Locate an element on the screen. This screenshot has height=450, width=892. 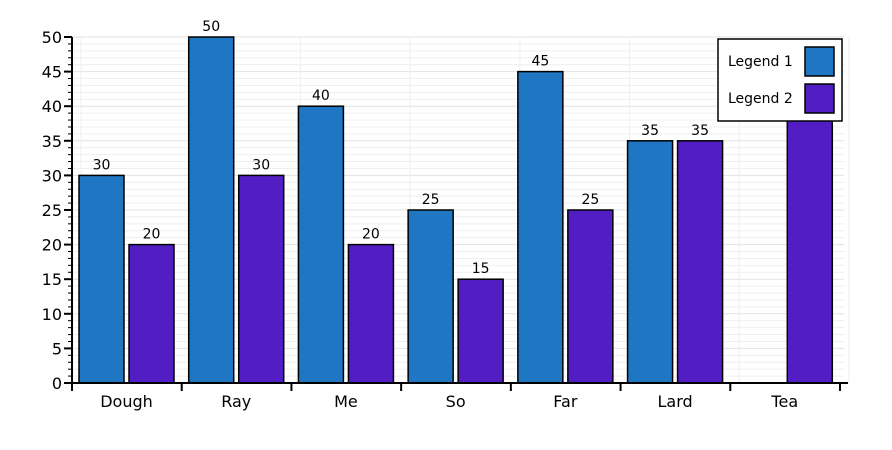
data-label: 50 is located at coordinates (211, 27).